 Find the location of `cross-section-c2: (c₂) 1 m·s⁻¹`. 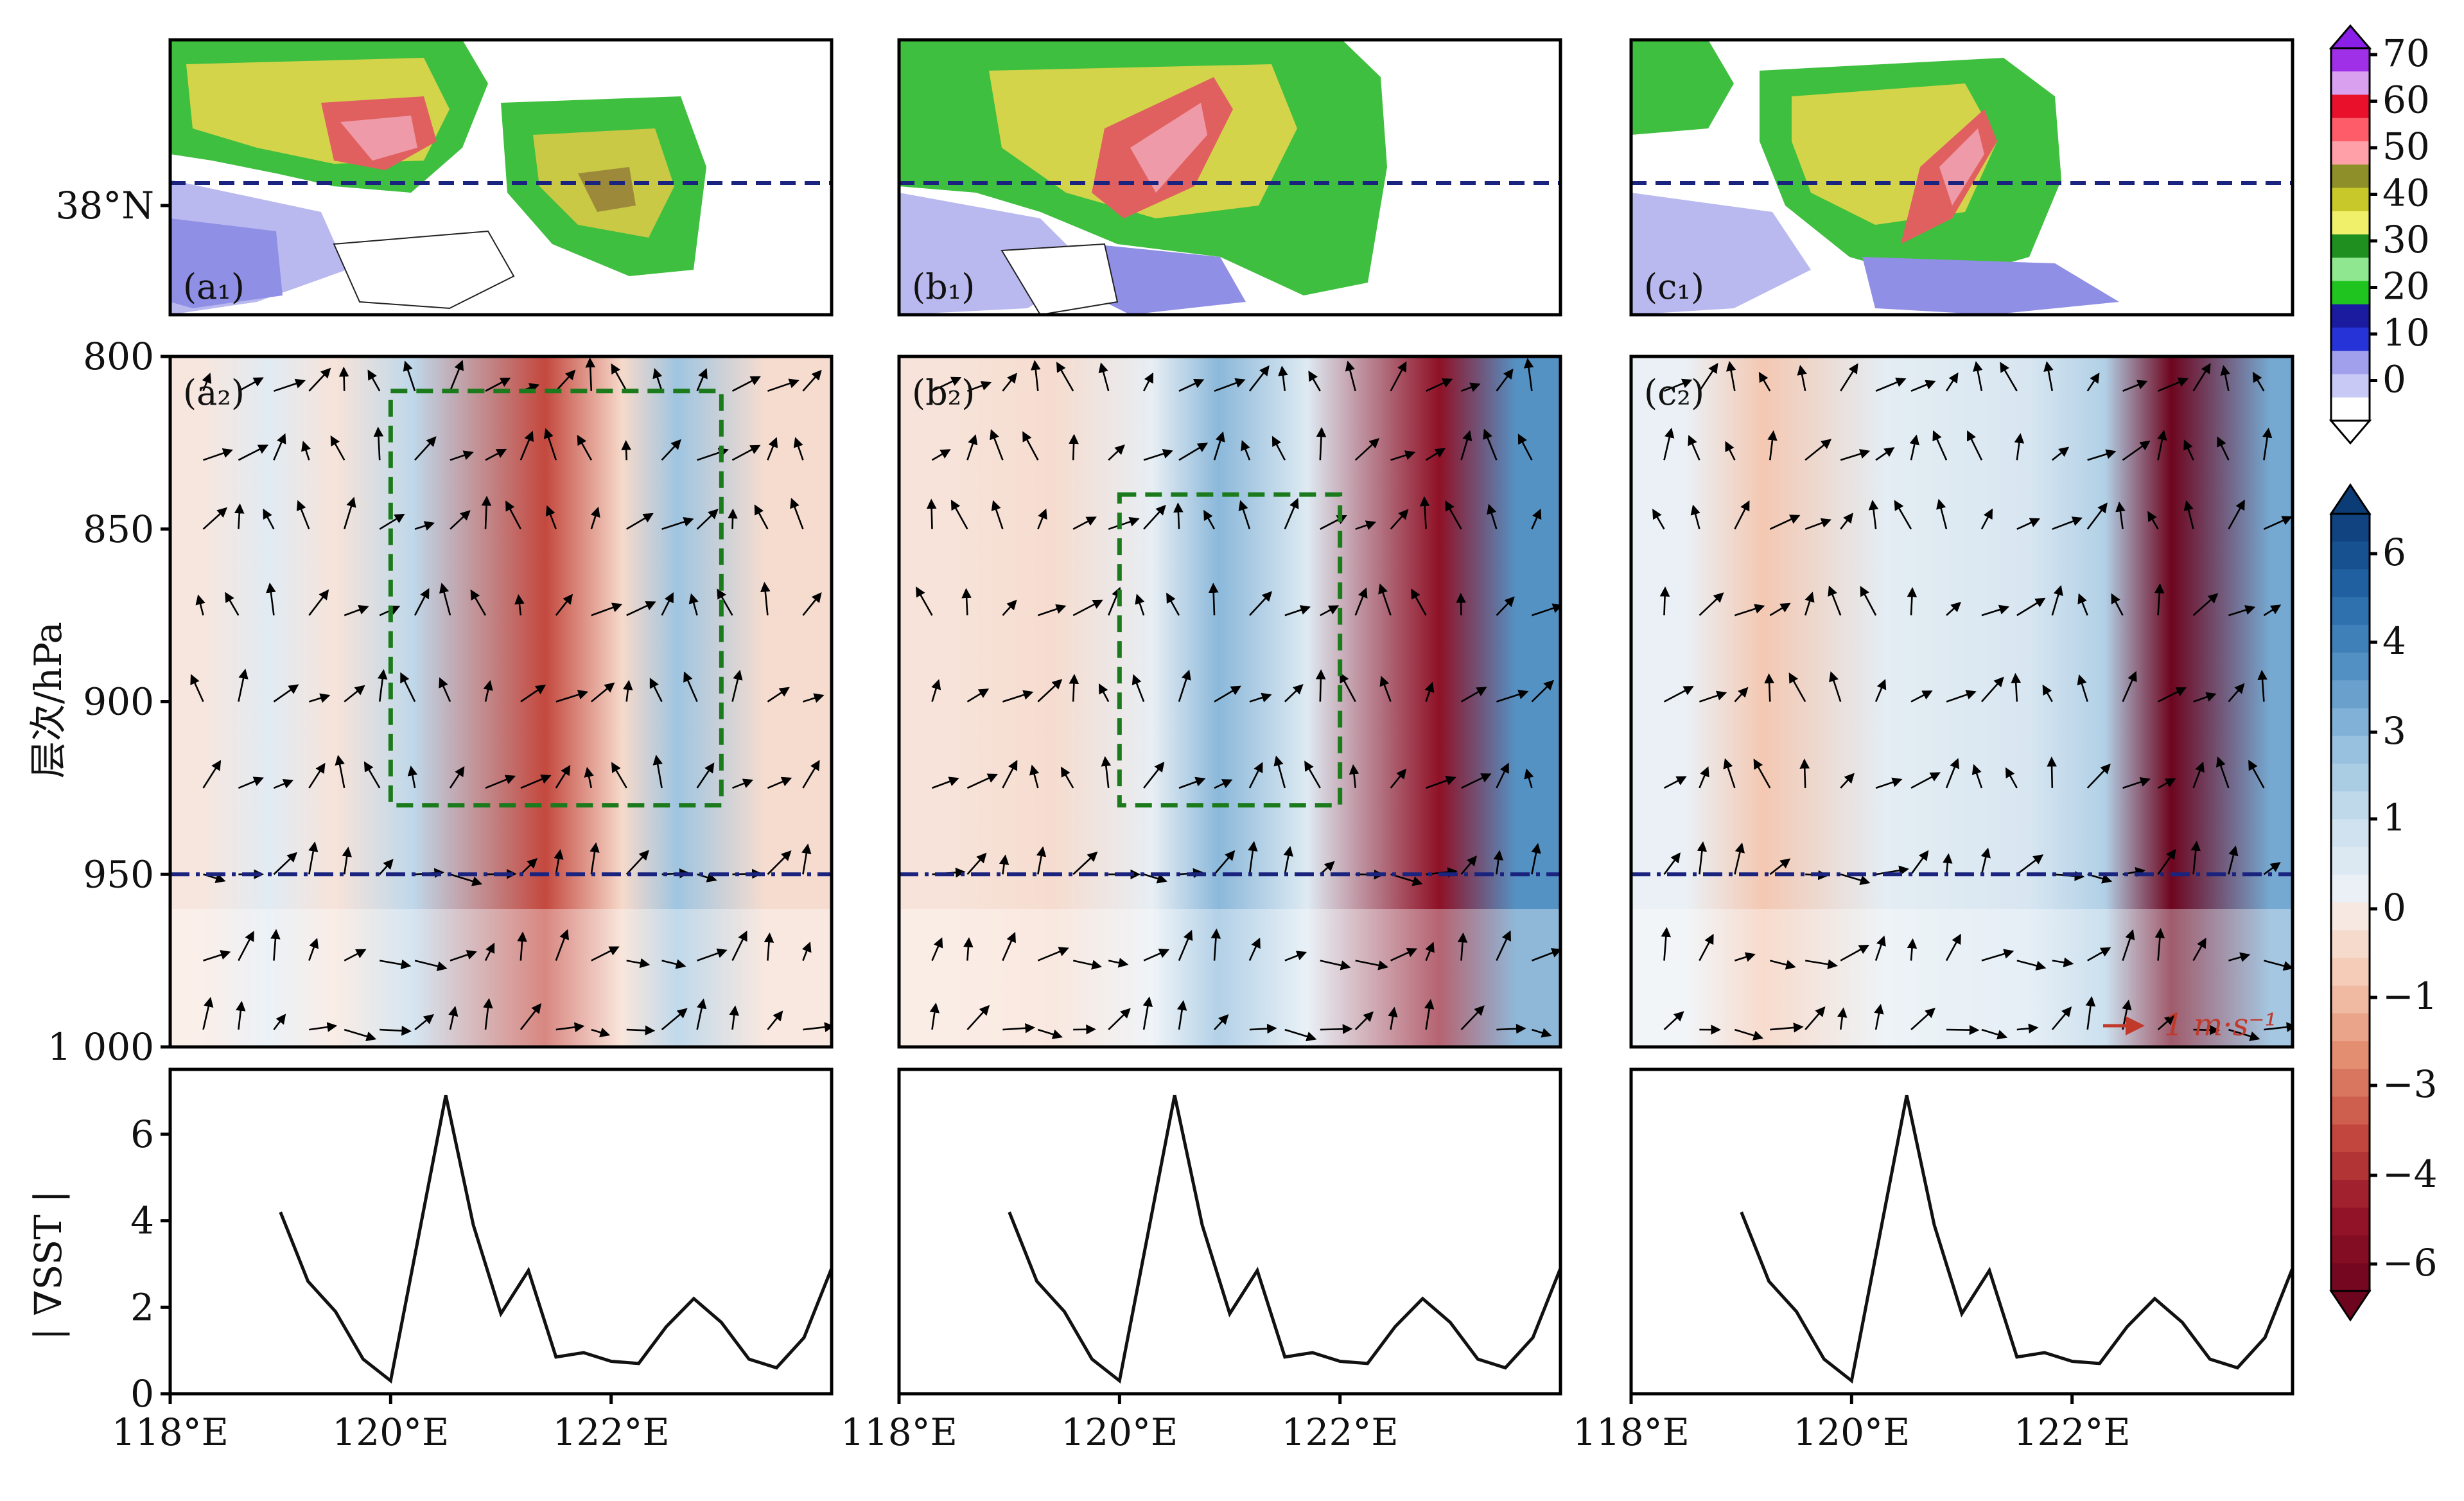

cross-section-c2: (c₂) 1 m·s⁻¹ is located at coordinates (1962, 702).